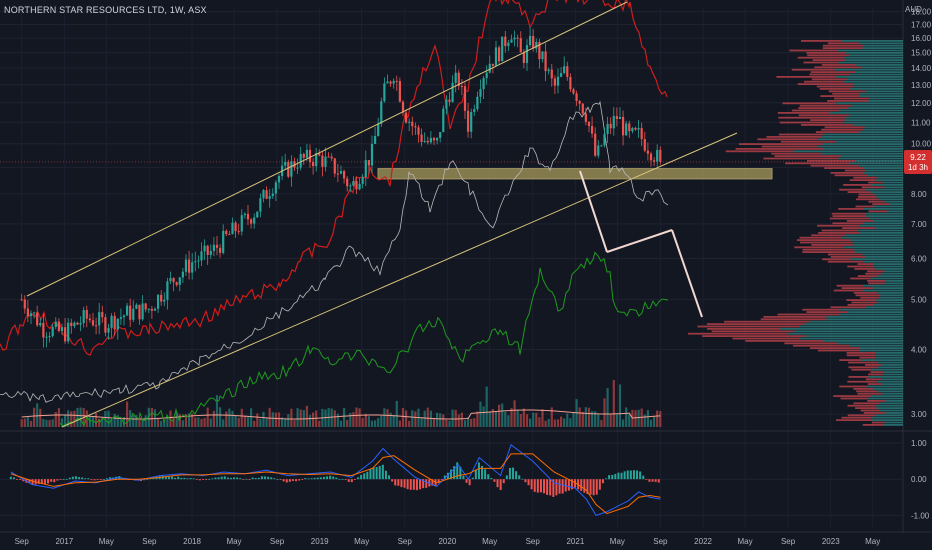 The height and width of the screenshot is (550, 932). What do you see at coordinates (64, 541) in the screenshot?
I see `x-tick-label: 2017` at bounding box center [64, 541].